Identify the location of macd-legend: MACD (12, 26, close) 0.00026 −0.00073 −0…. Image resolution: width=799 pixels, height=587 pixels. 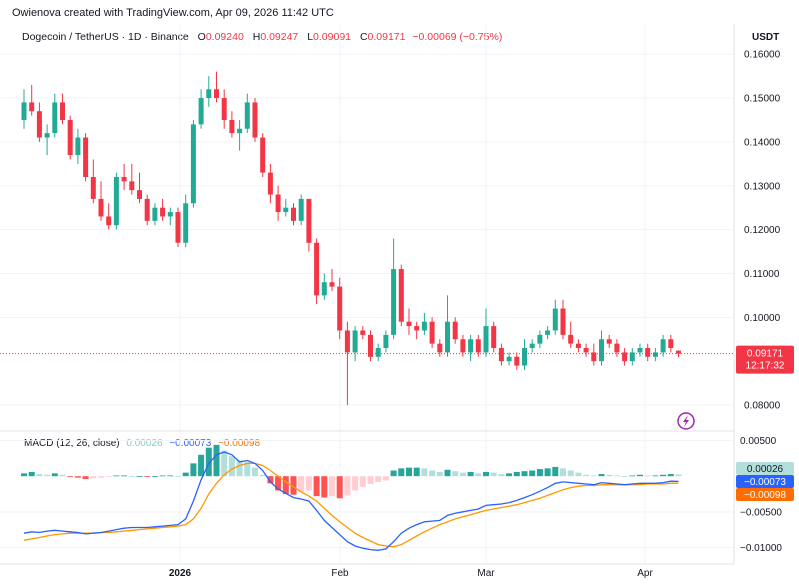
(142, 443).